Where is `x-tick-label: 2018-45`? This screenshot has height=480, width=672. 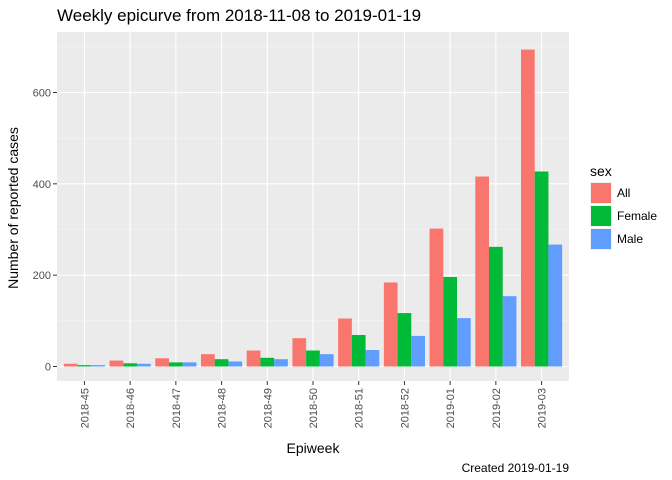
x-tick-label: 2018-45 is located at coordinates (85, 408).